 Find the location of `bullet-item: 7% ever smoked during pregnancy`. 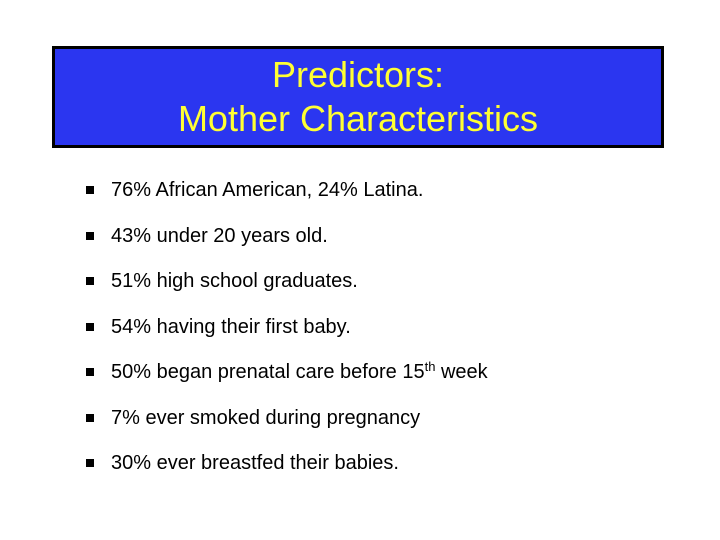

bullet-item: 7% ever smoked during pregnancy is located at coordinates (287, 429).